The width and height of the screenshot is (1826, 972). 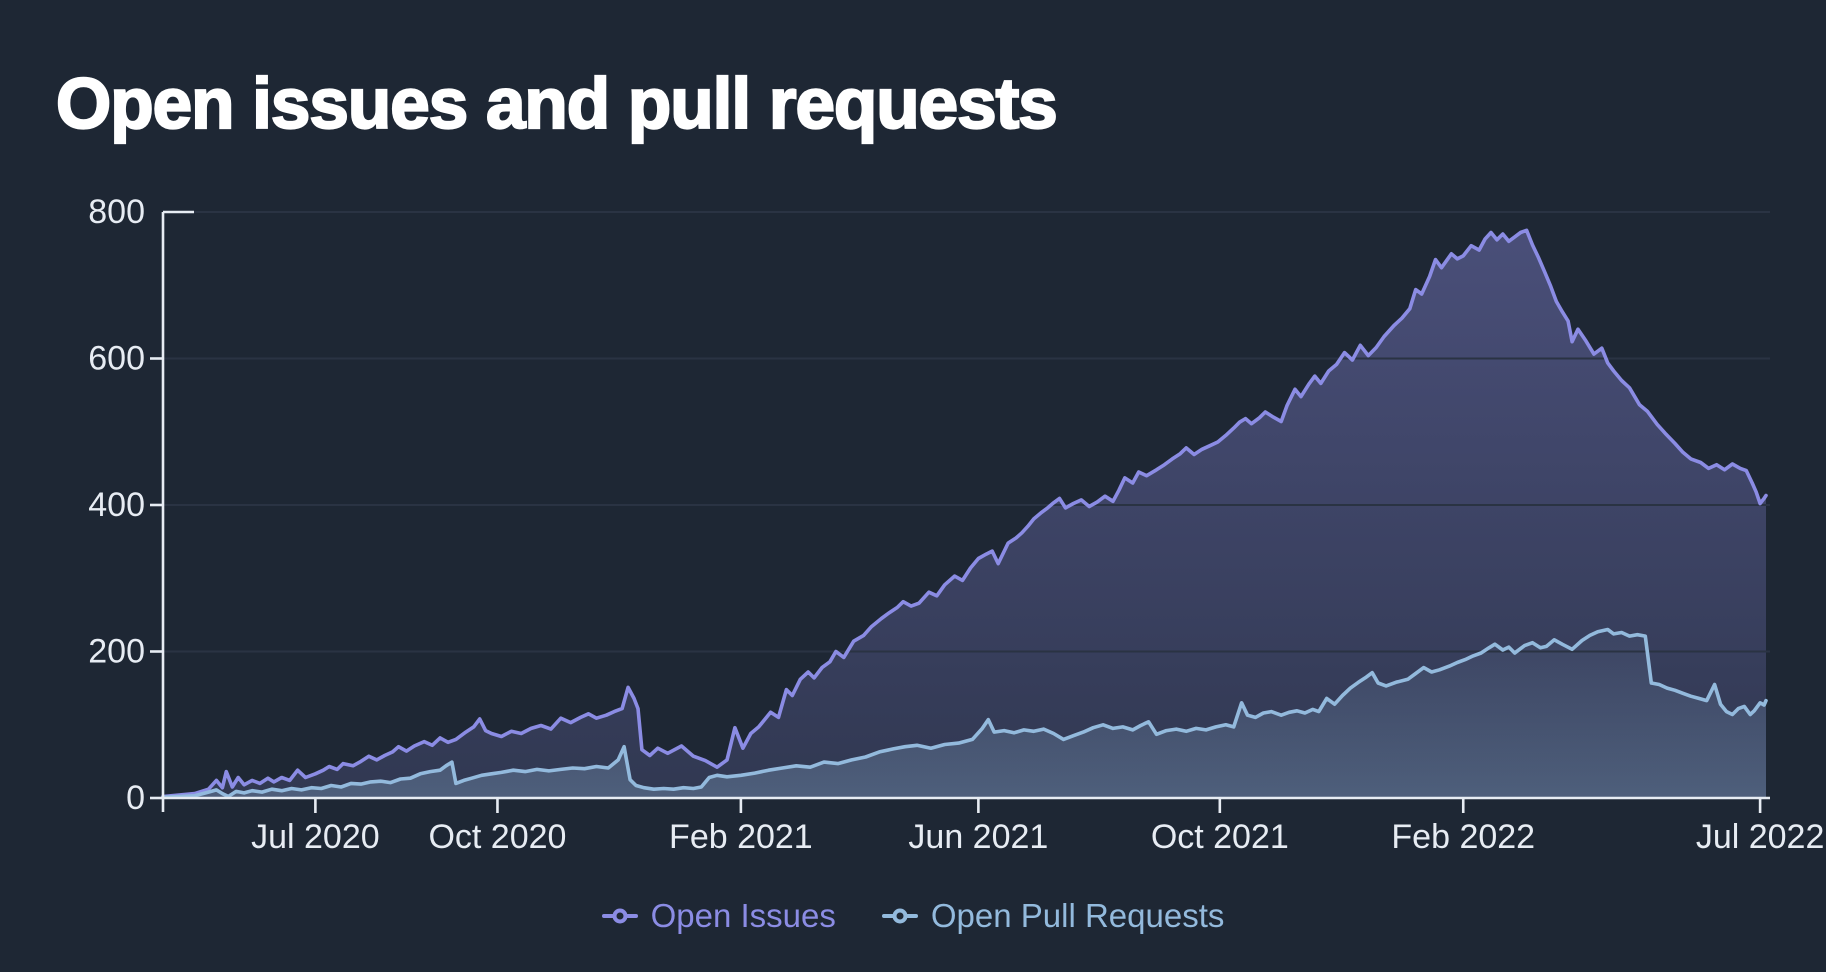 I want to click on open-issues-marker-icon, so click(x=619, y=915).